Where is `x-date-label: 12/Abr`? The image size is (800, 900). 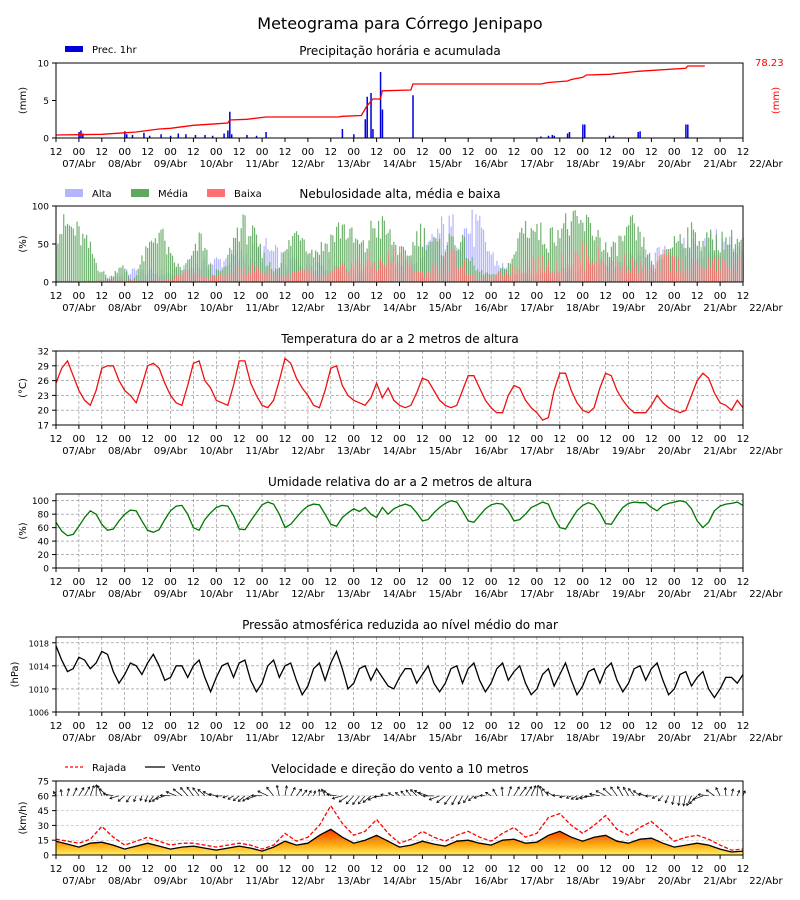 x-date-label: 12/Abr is located at coordinates (308, 451).